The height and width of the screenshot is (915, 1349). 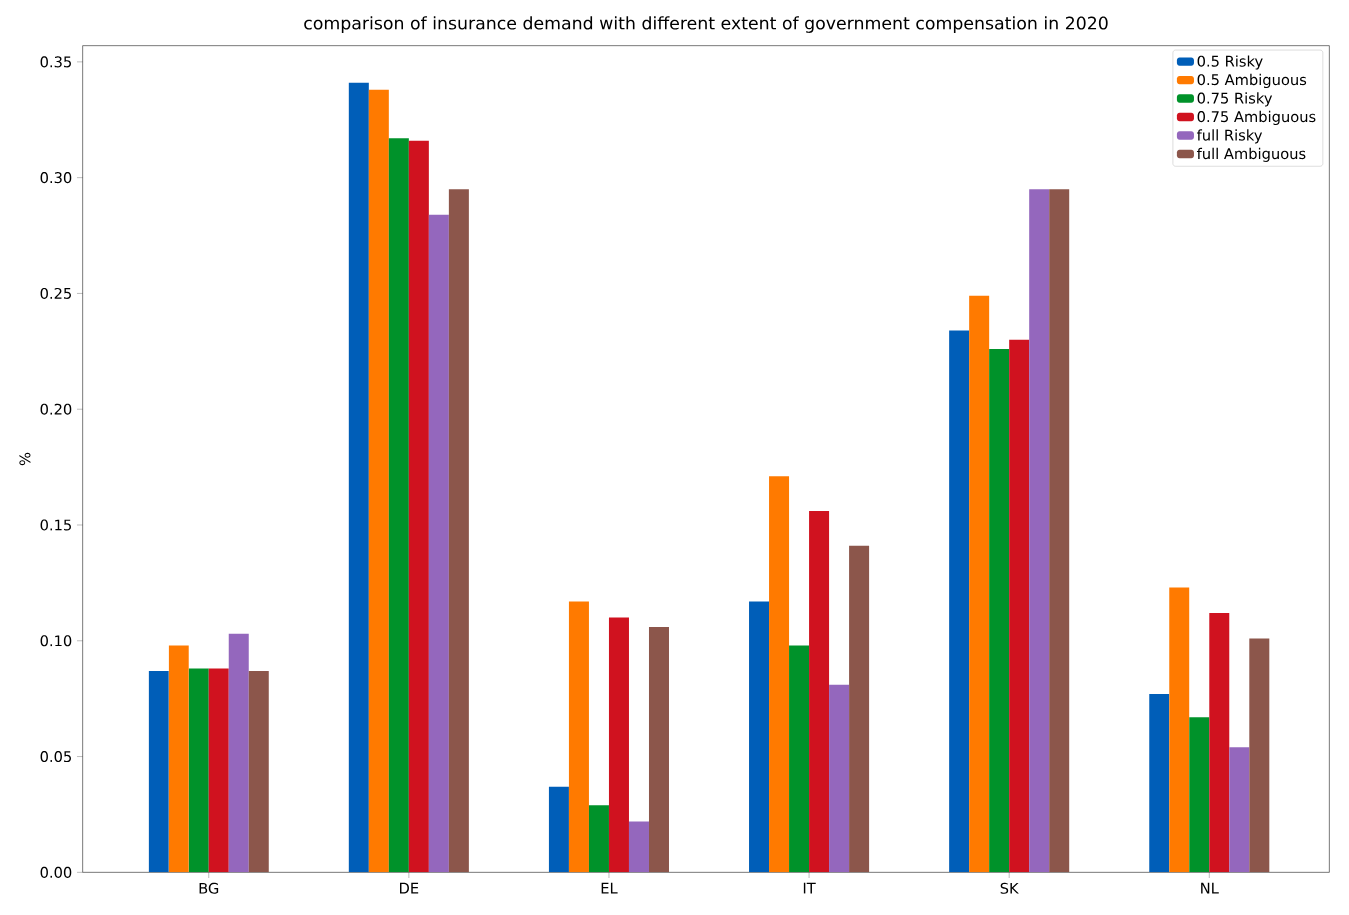 What do you see at coordinates (1210, 888) in the screenshot?
I see `x-tick-label: NL` at bounding box center [1210, 888].